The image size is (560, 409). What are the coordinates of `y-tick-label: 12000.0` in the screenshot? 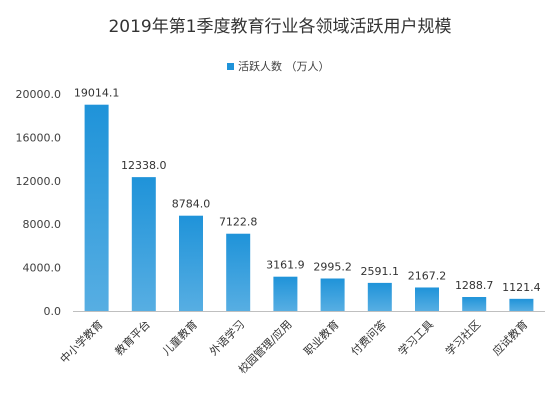 It's located at (39, 181).